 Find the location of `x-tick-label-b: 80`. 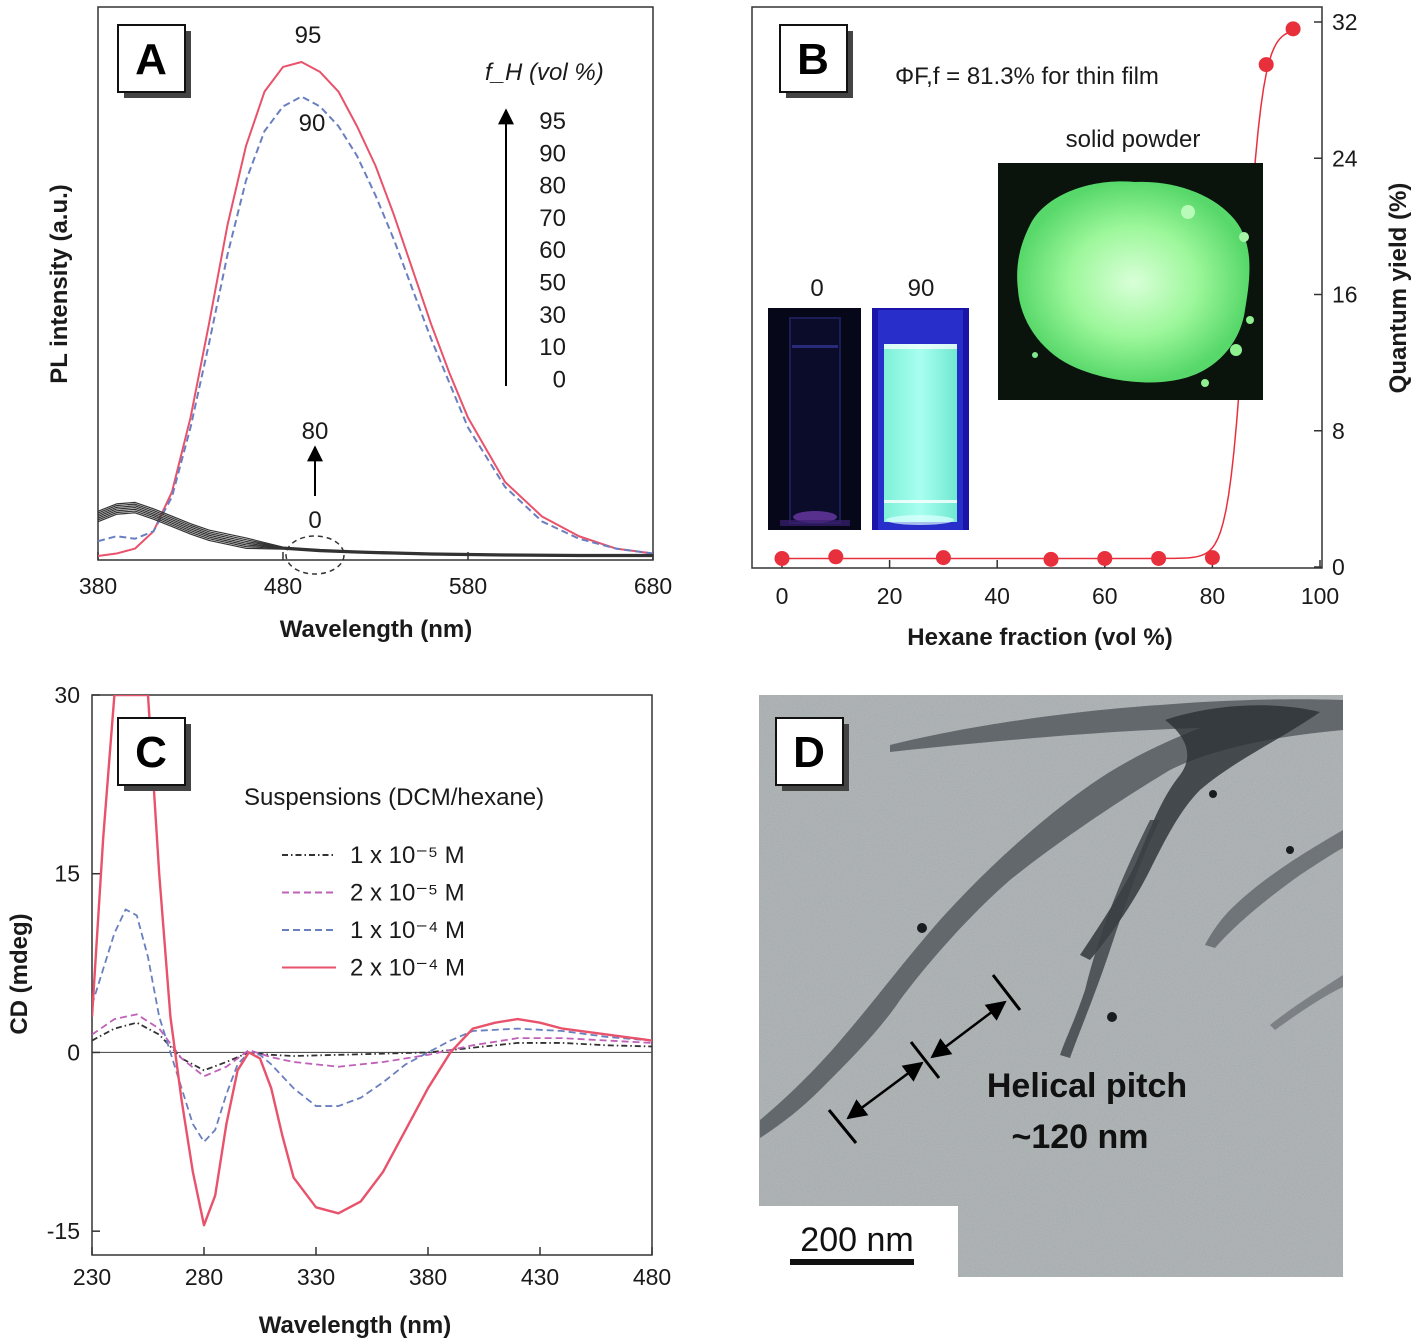

x-tick-label-b: 80 is located at coordinates (1213, 596).